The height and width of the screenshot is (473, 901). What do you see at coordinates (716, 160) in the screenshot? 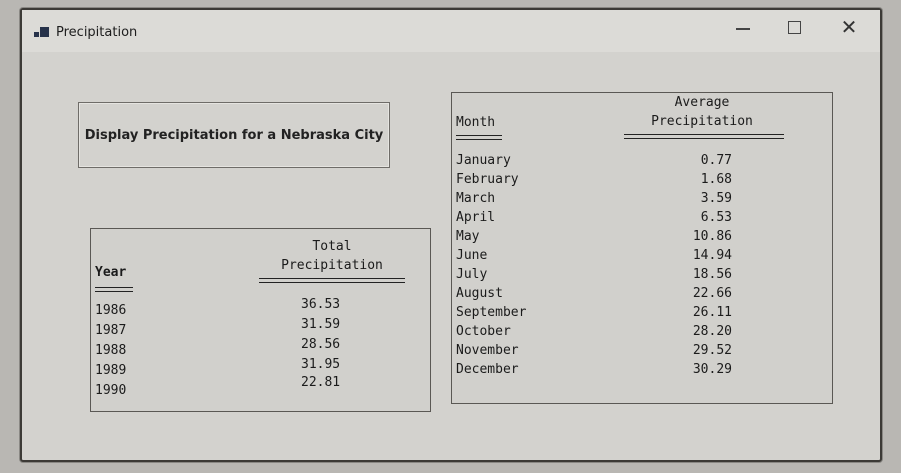
I see `average-value: 0.77` at bounding box center [716, 160].